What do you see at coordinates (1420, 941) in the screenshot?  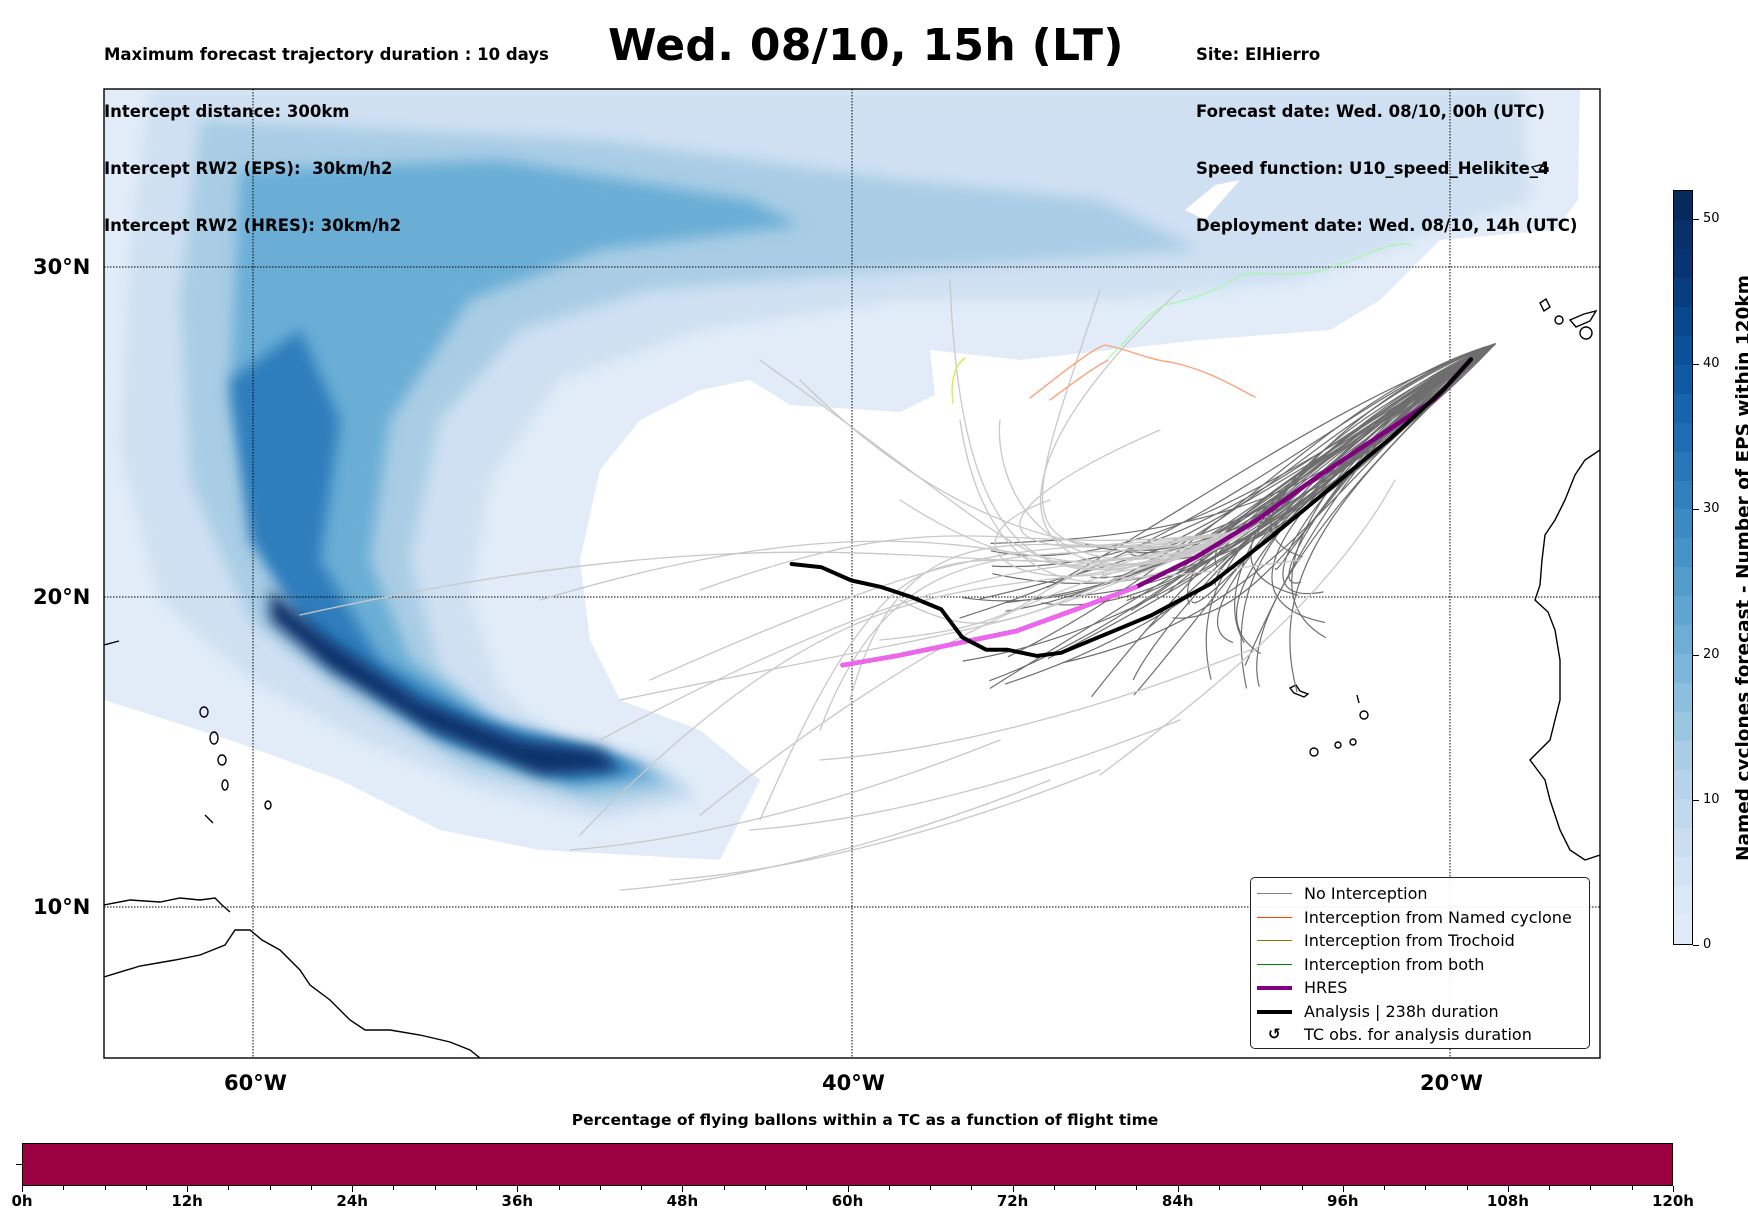 I see `legend-item-trochoid: Interception from Trochoid` at bounding box center [1420, 941].